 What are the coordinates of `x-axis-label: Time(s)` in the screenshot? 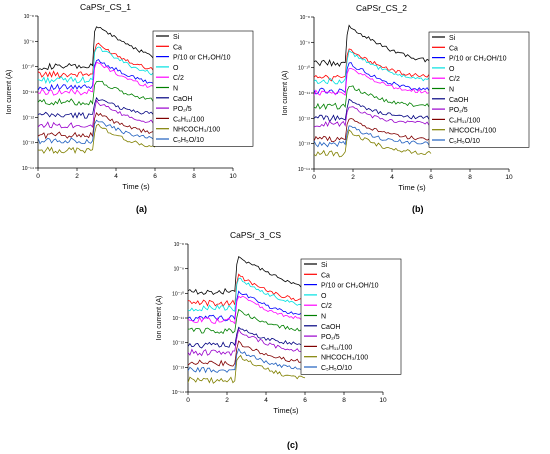 It's located at (286, 410).